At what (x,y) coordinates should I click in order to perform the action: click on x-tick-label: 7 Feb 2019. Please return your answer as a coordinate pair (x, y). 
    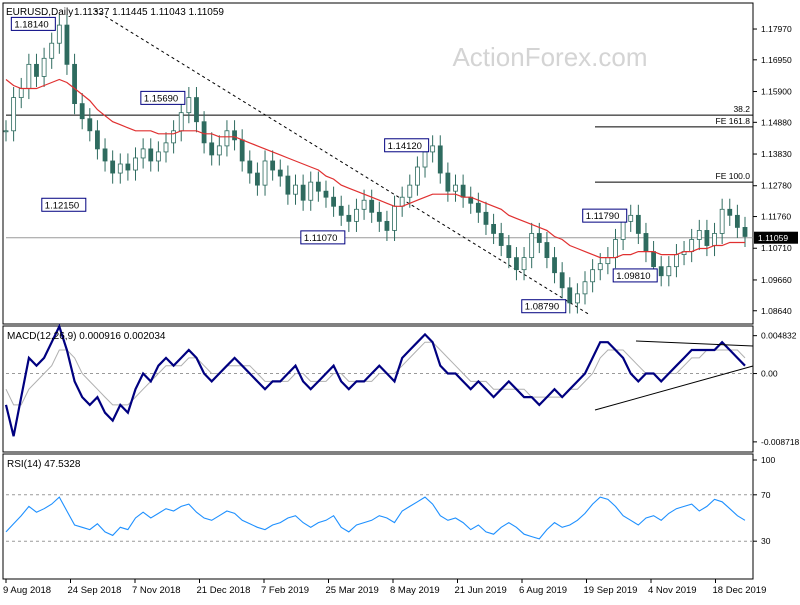
    Looking at the image, I should click on (285, 590).